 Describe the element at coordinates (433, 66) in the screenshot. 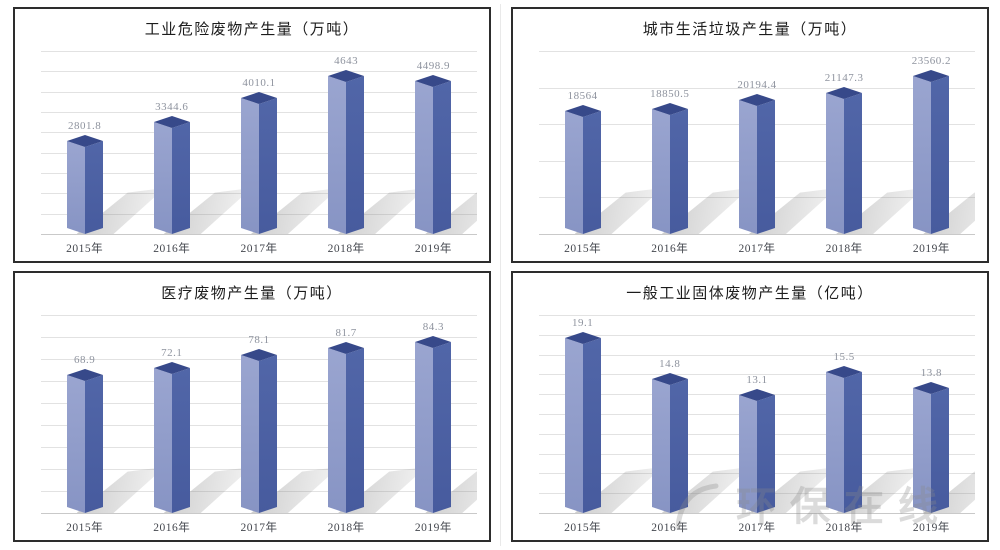

I see `bar-value-label: 4498.9` at that location.